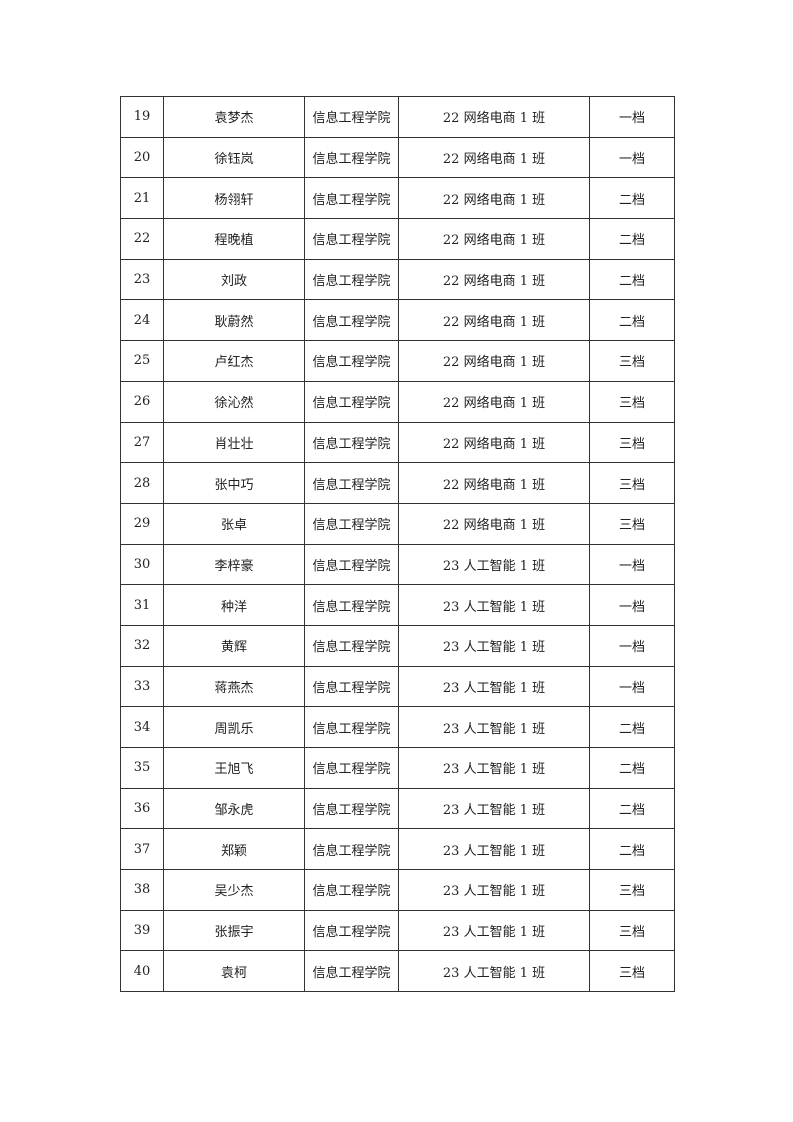  I want to click on cell-number: 19, so click(142, 117).